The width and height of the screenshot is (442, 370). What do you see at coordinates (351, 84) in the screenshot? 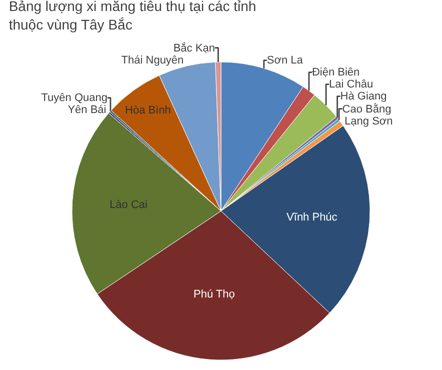
I see `slice-label: Lai Châu` at bounding box center [351, 84].